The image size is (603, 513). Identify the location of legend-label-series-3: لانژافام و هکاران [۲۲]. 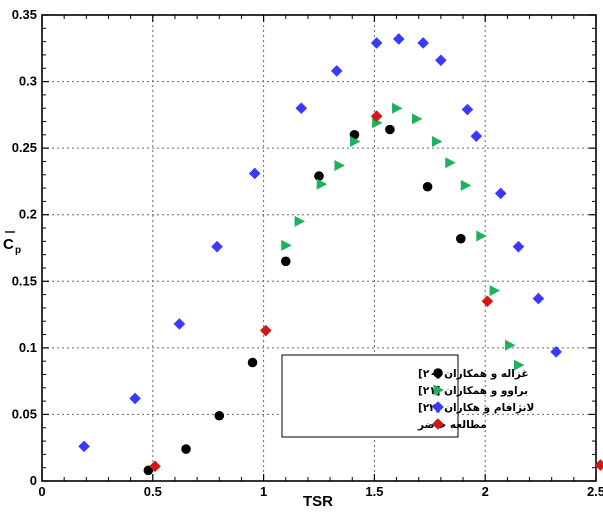
(476, 408).